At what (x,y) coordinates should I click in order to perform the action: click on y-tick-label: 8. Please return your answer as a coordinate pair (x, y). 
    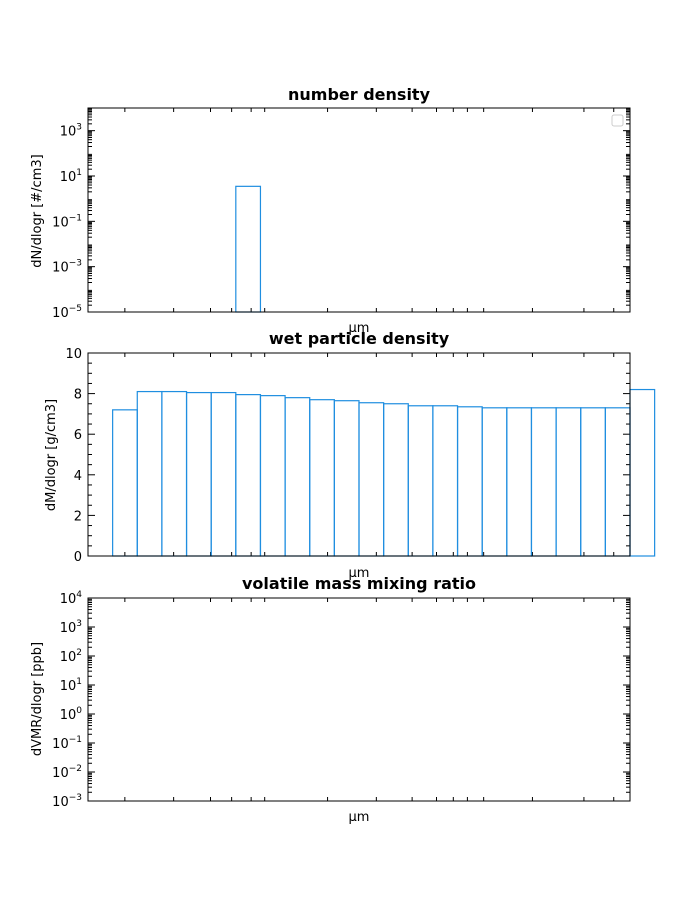
    Looking at the image, I should click on (78, 395).